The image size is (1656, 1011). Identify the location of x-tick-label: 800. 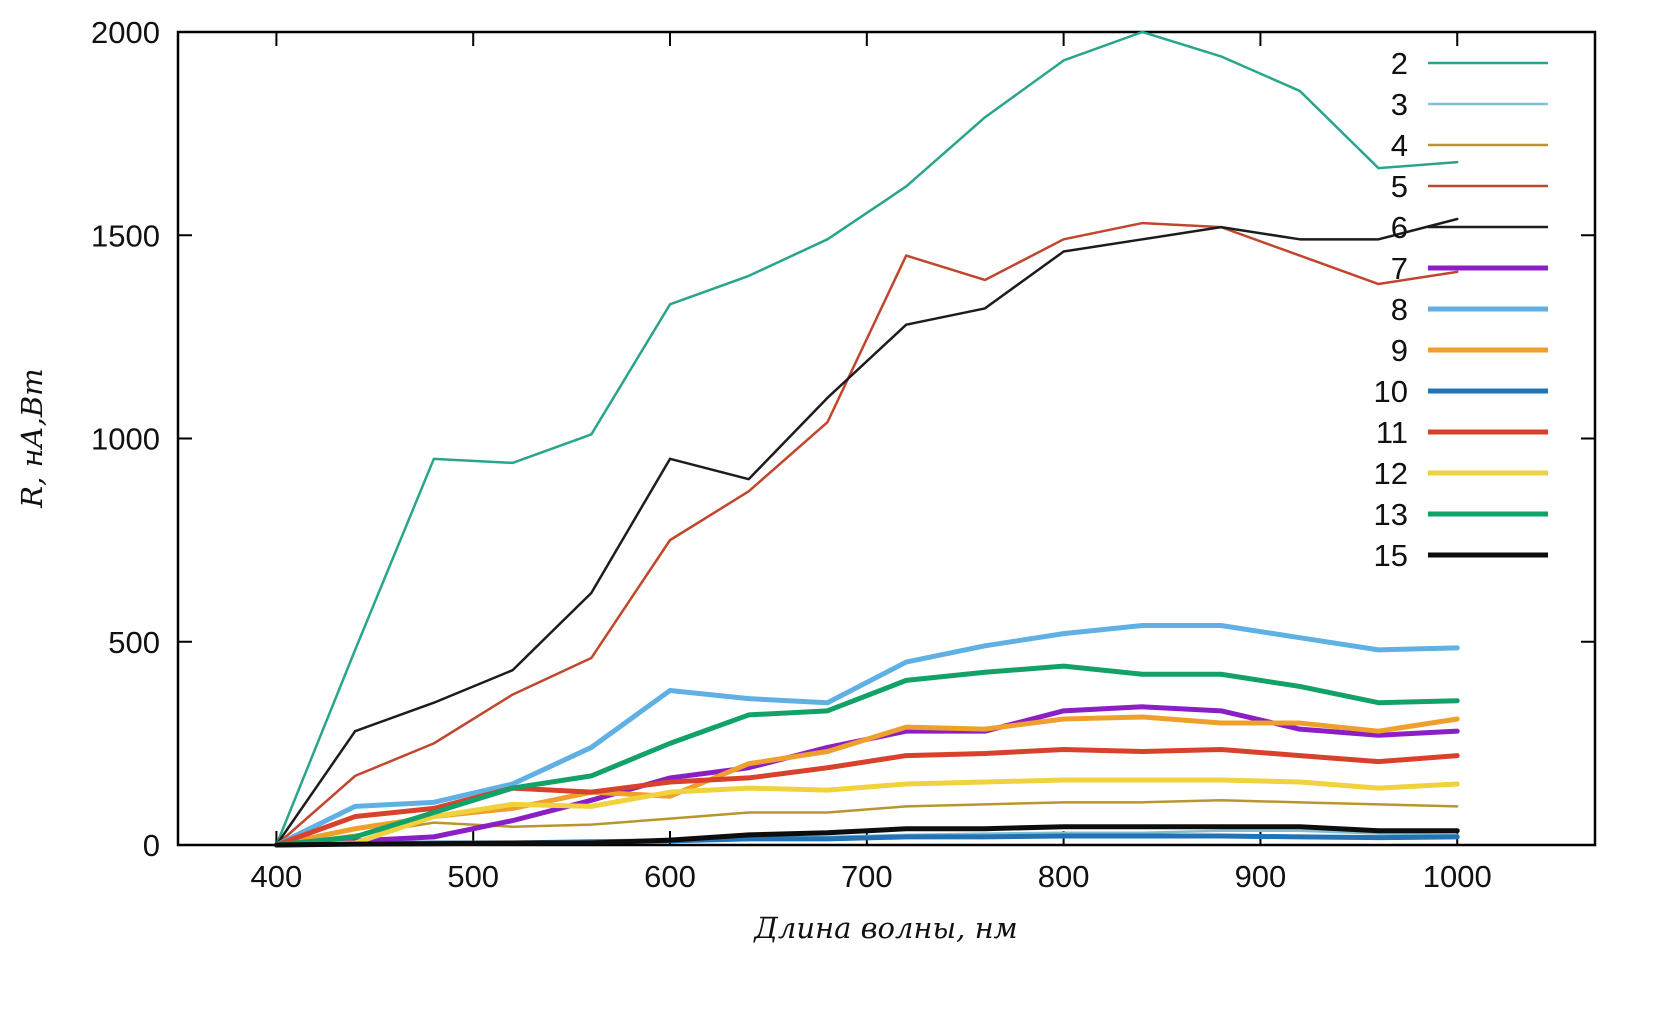
(1064, 876).